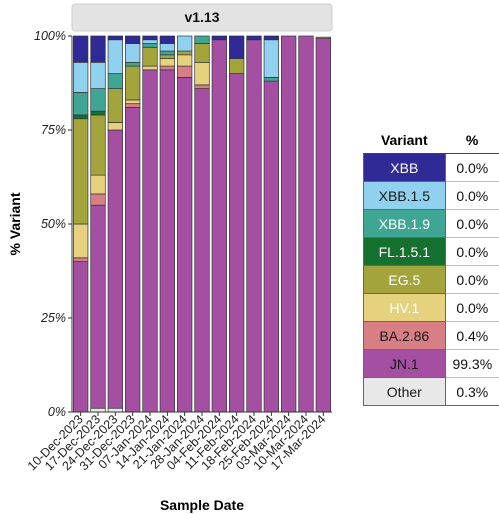  I want to click on legend-variant-name: JN.1, so click(404, 363).